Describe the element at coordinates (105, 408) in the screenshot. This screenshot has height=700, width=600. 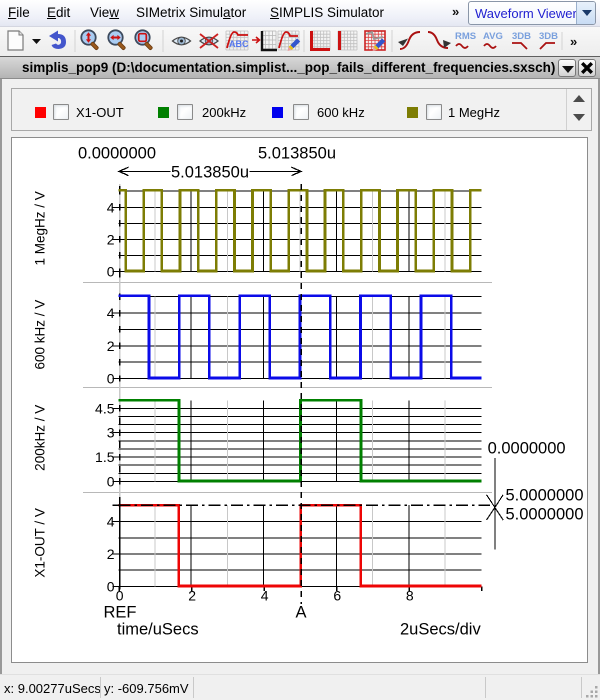
I see `svg-text: 4.5` at that location.